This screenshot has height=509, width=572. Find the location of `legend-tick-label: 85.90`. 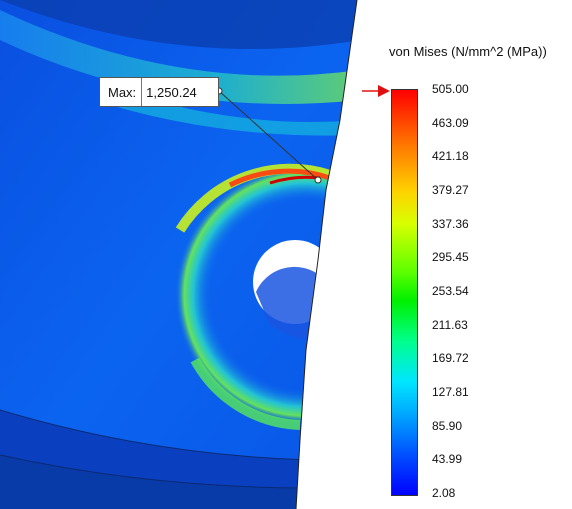

legend-tick-label: 85.90 is located at coordinates (447, 425).